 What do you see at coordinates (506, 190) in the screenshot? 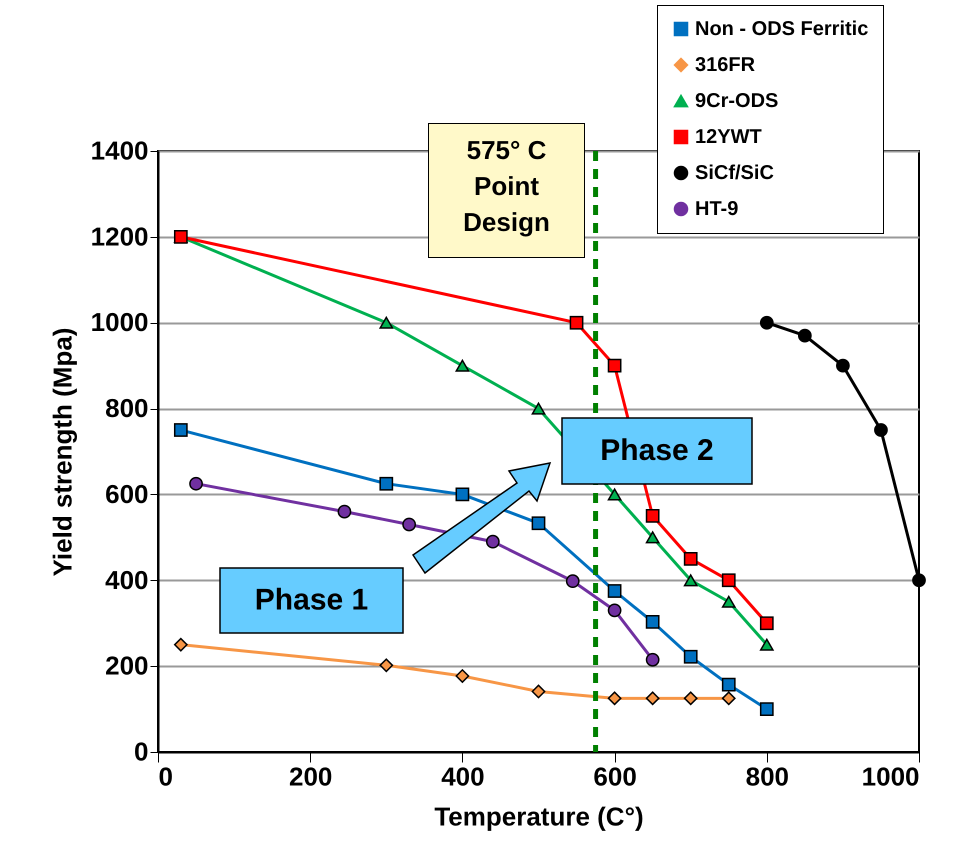
I see `note-box: 575° C Point Design` at bounding box center [506, 190].